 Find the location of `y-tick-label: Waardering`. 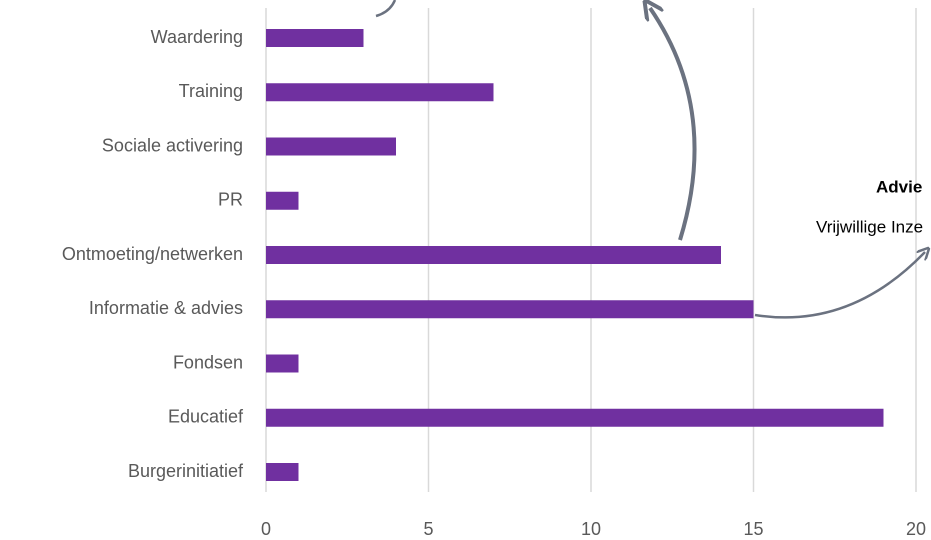

y-tick-label: Waardering is located at coordinates (197, 37).